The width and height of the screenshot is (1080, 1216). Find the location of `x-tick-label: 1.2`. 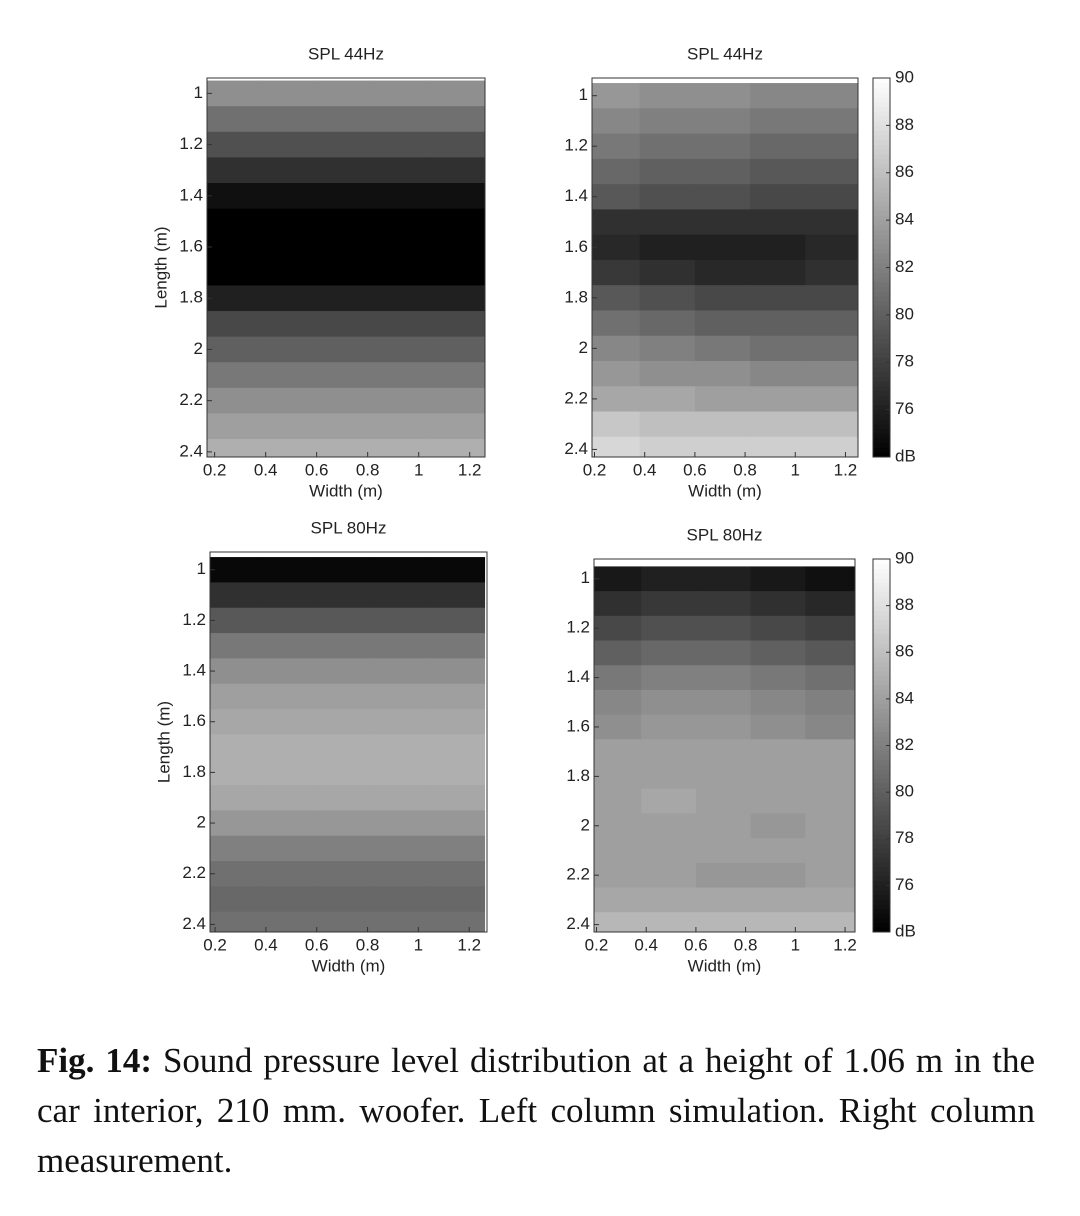

x-tick-label: 1.2 is located at coordinates (470, 469).